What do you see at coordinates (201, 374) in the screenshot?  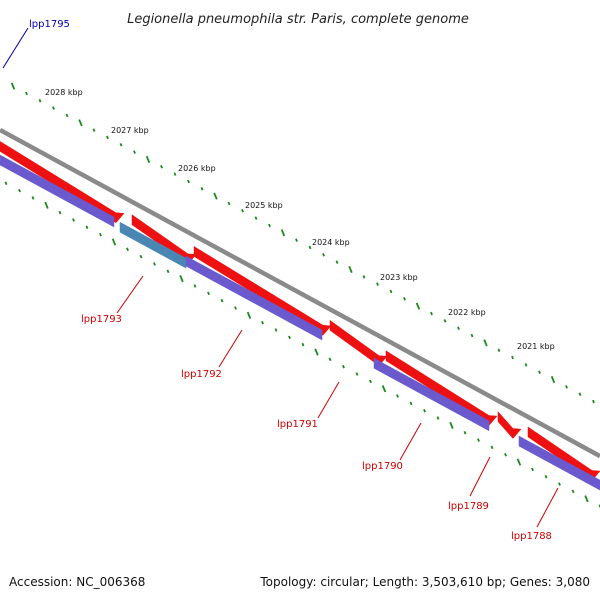 I see `gene-label-lpp1792: lpp1792` at bounding box center [201, 374].